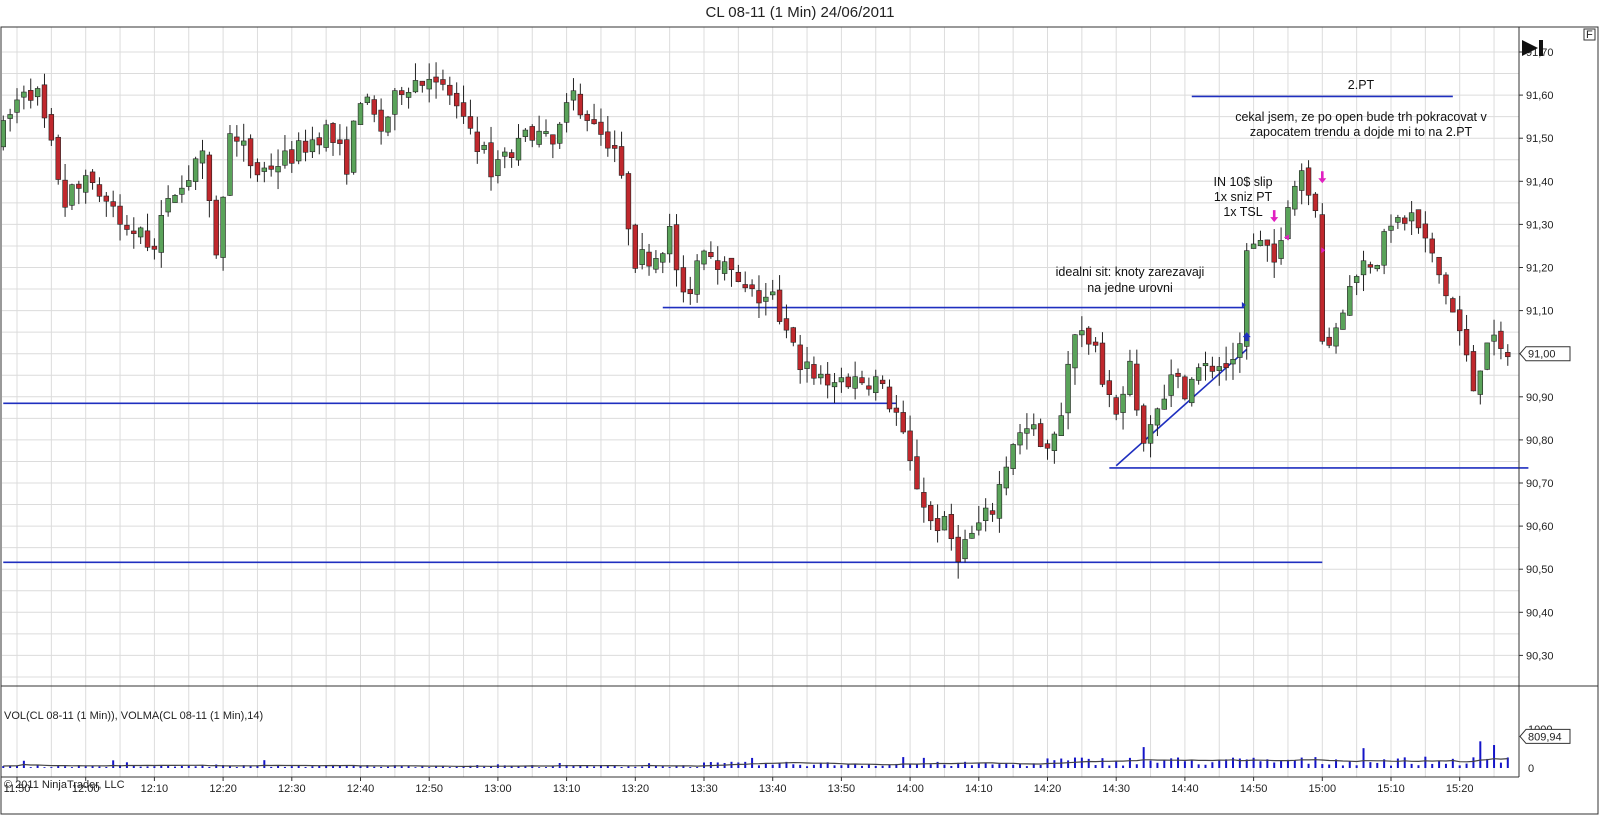 The height and width of the screenshot is (835, 1600). Describe the element at coordinates (636, 789) in the screenshot. I see `x-tick-label: 13:20` at that location.